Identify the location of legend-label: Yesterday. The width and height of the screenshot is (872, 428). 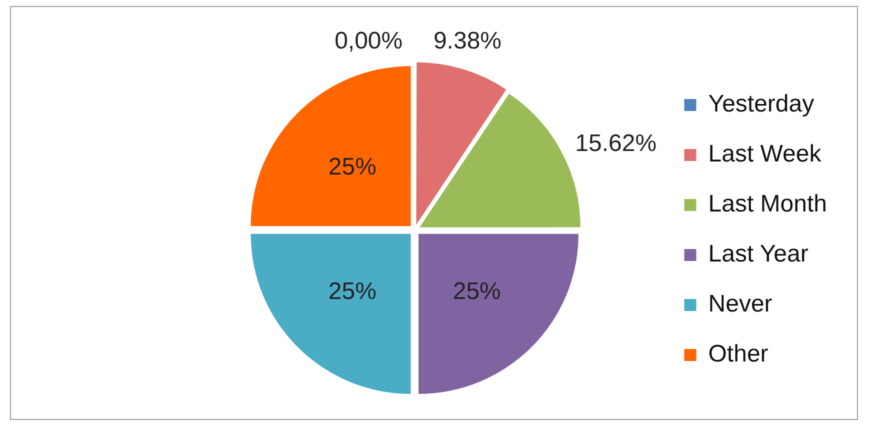
(761, 104).